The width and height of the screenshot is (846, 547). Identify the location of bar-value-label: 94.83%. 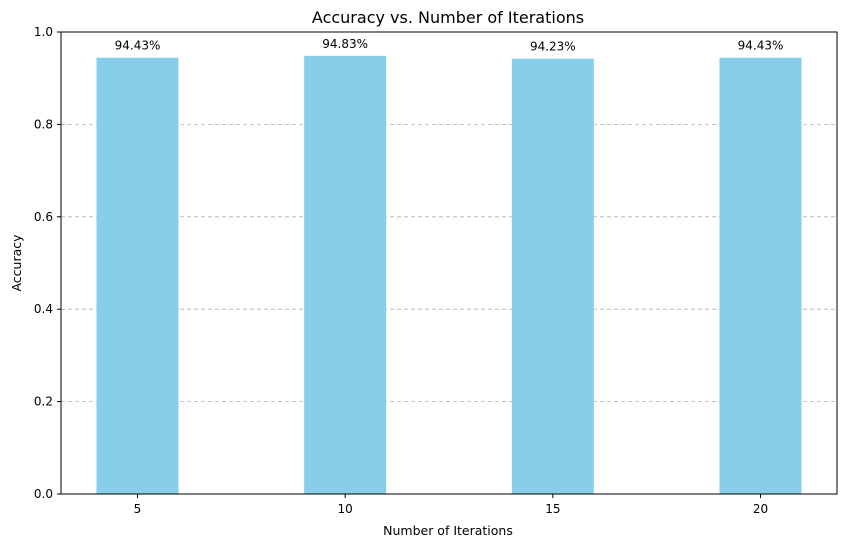
(345, 44).